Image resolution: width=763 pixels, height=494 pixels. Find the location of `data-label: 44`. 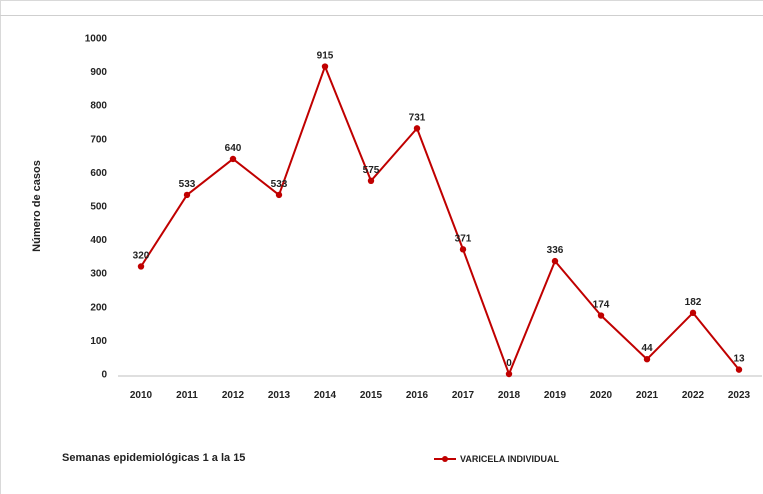

data-label: 44 is located at coordinates (647, 348).